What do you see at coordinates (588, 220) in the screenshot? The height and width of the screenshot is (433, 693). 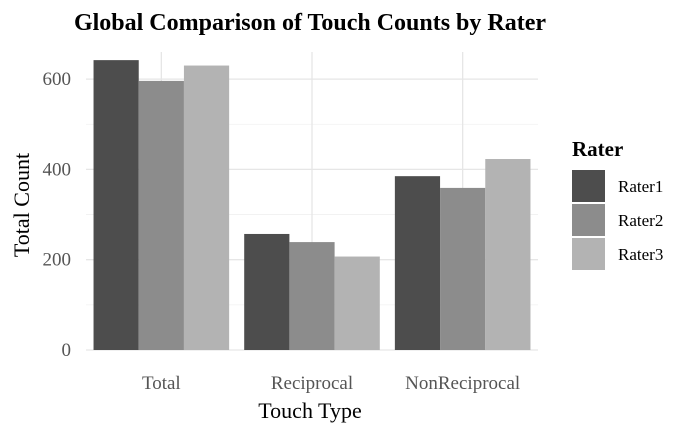 I see `legend-key-rater2` at bounding box center [588, 220].